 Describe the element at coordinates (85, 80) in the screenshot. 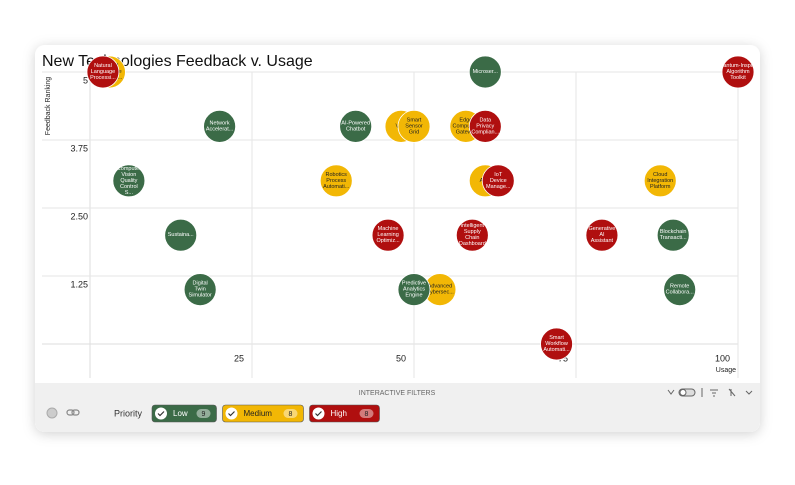

I see `y-tick-label: 5` at that location.